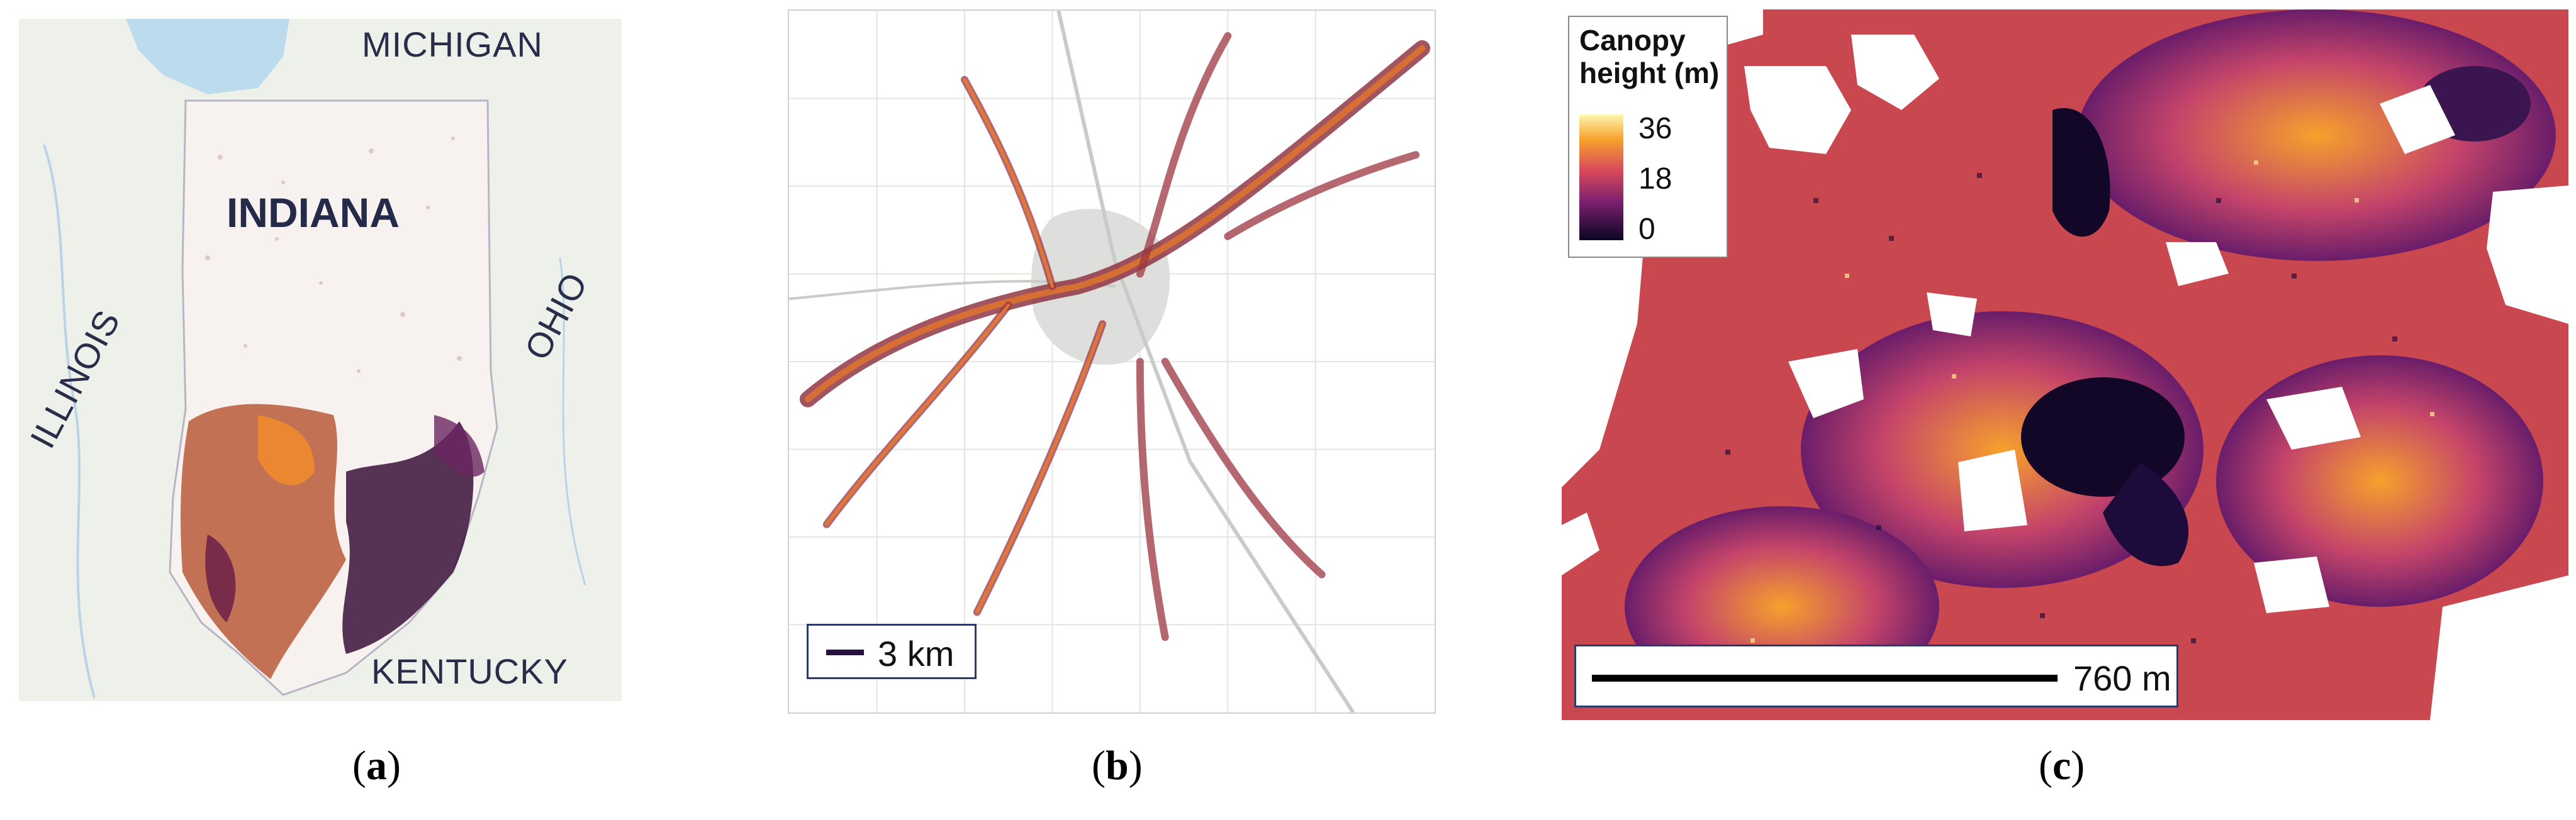  Describe the element at coordinates (408, 537) in the screenshot. I see `forest-patch` at that location.